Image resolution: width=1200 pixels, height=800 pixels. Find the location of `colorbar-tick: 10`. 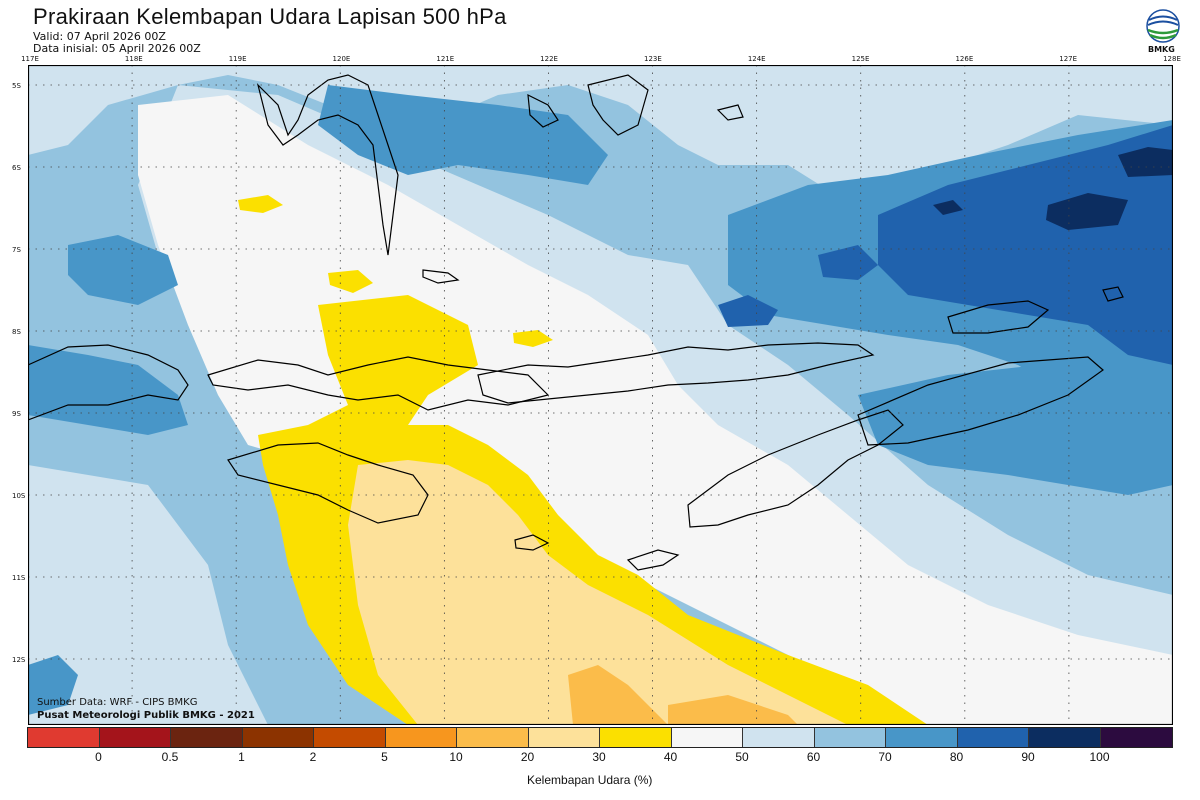

colorbar-tick: 10 is located at coordinates (456, 757).